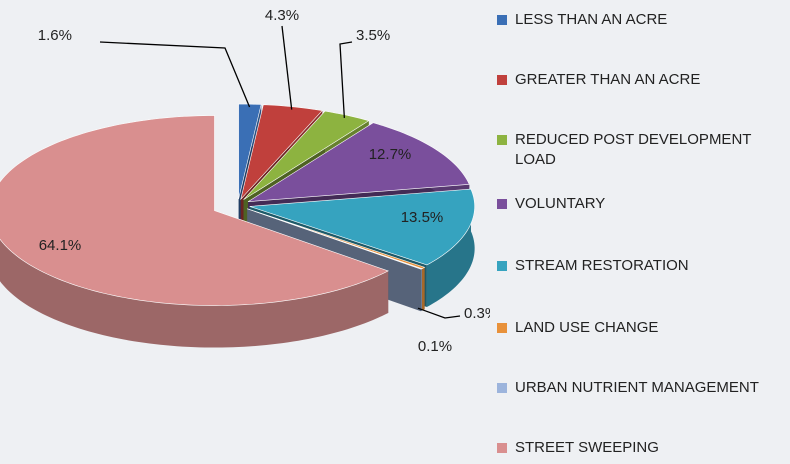 The image size is (790, 464). I want to click on legend-item: LESS THAN AN ACRE, so click(642, 20).